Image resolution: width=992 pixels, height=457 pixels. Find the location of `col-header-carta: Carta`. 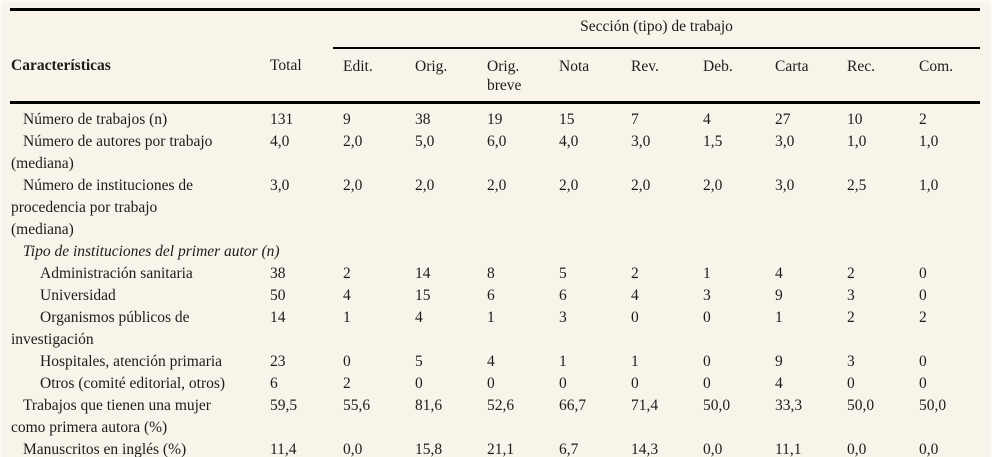

col-header-carta: Carta is located at coordinates (801, 76).